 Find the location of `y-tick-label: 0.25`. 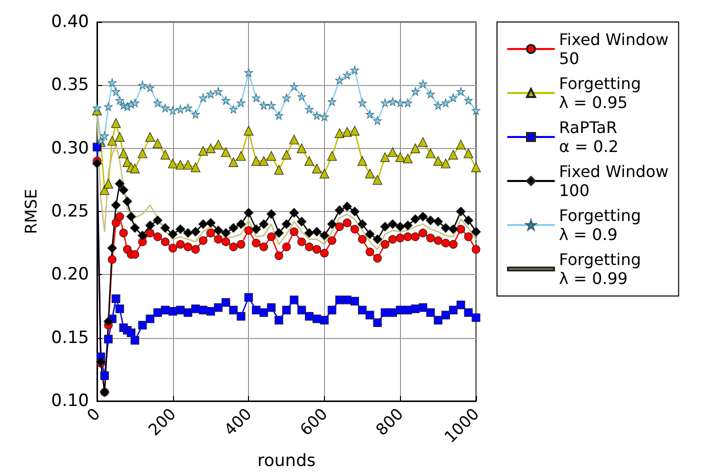

y-tick-label: 0.25 is located at coordinates (70, 212).